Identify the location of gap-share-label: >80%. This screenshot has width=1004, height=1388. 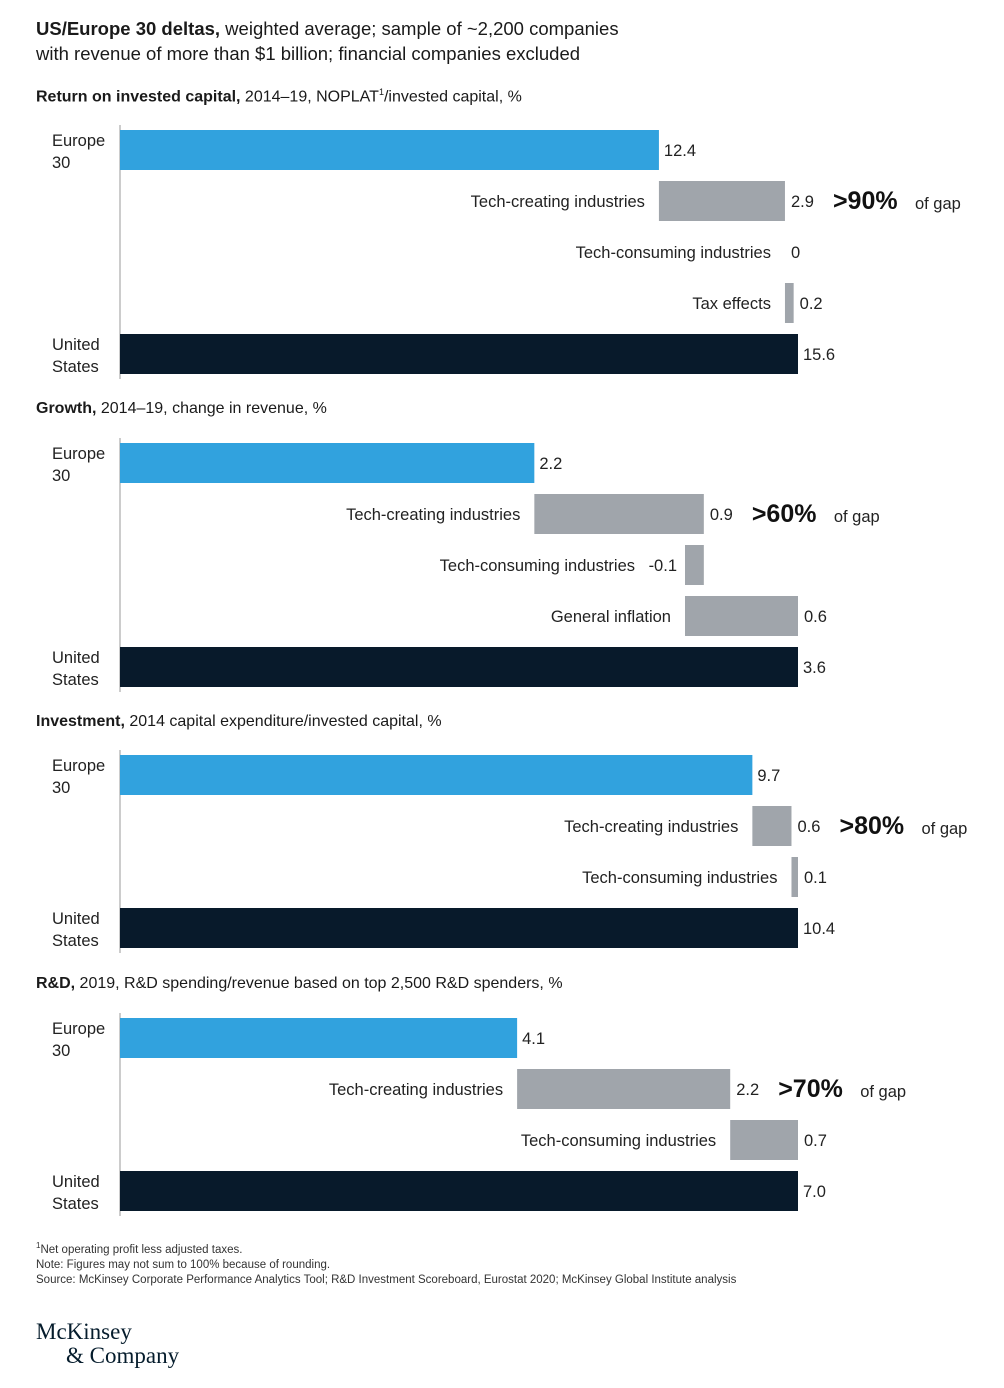
(871, 826).